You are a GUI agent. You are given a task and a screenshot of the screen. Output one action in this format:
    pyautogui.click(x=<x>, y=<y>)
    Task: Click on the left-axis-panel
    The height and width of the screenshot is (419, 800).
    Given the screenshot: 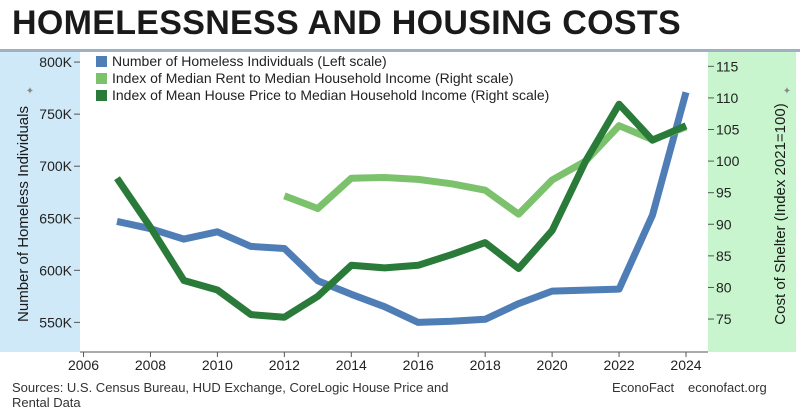 What is the action you would take?
    pyautogui.click(x=40, y=202)
    